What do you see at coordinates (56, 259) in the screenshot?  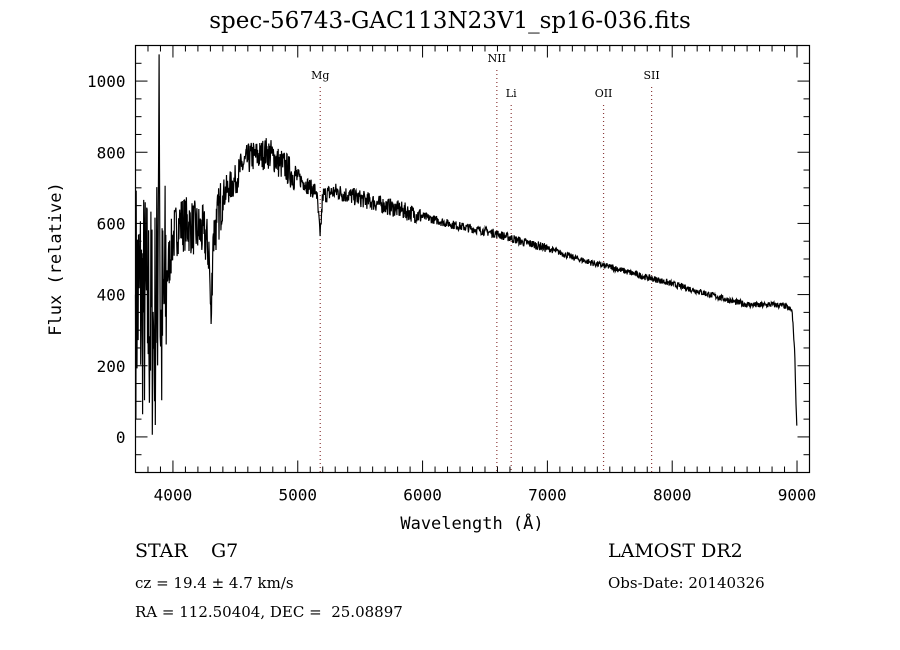 I see `y-axis-label: Flux (relative)` at bounding box center [56, 259].